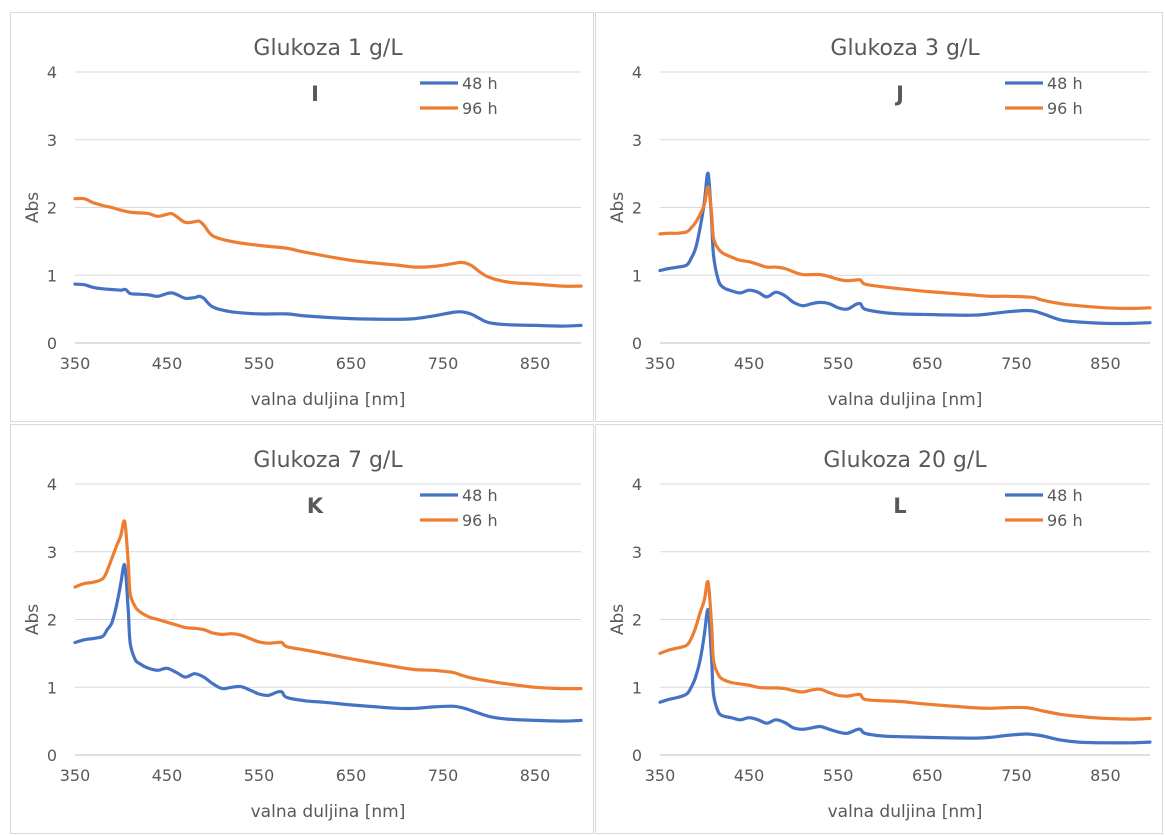 This screenshot has width=1165, height=836. What do you see at coordinates (899, 94) in the screenshot?
I see `panel-letter: J` at bounding box center [899, 94].